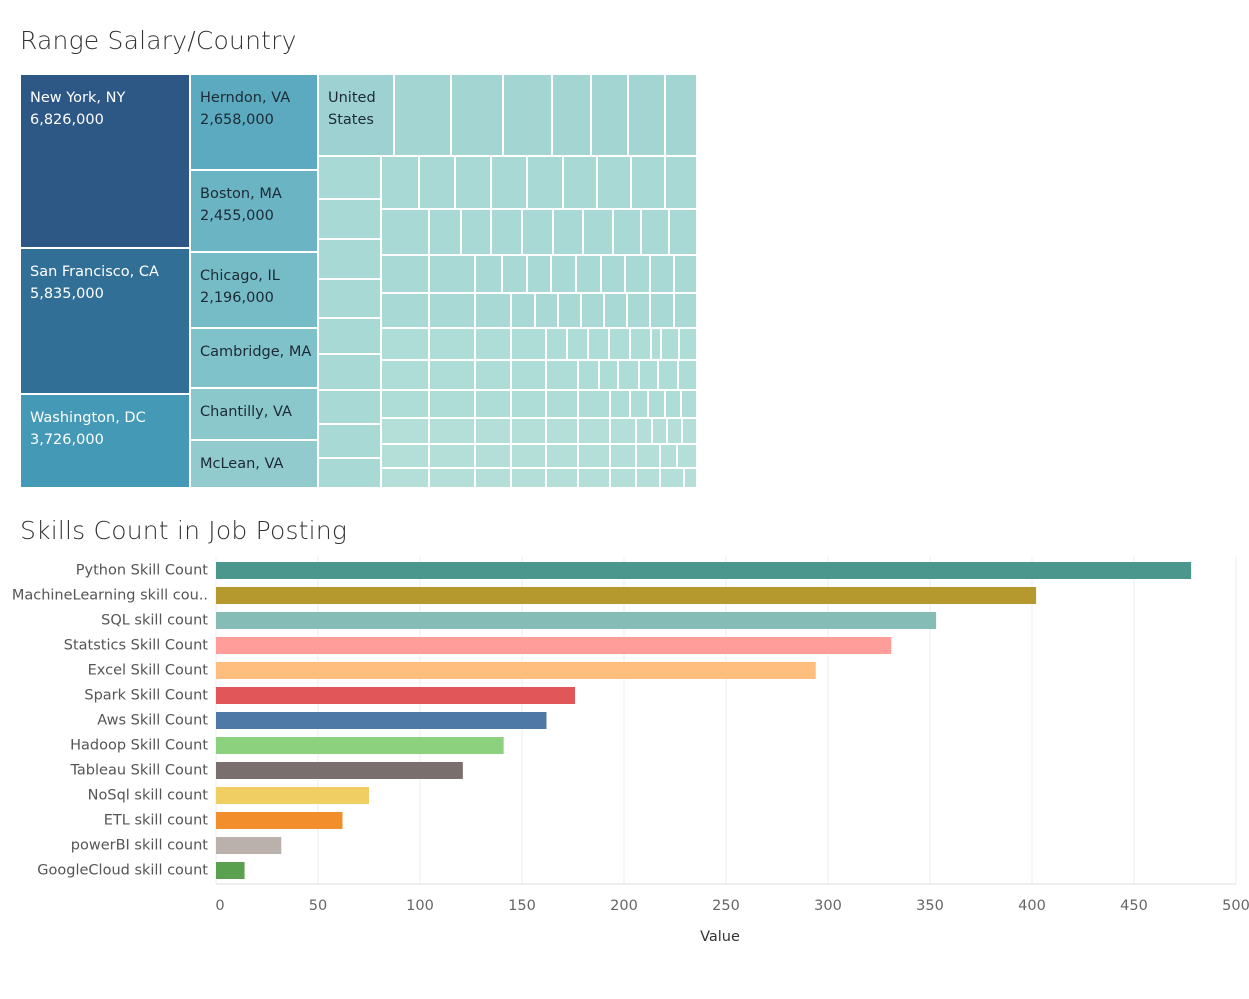 This screenshot has width=1249, height=999. What do you see at coordinates (105, 441) in the screenshot?
I see `treemap-tile-washington-dc: Washington, DC 3,726,000` at bounding box center [105, 441].